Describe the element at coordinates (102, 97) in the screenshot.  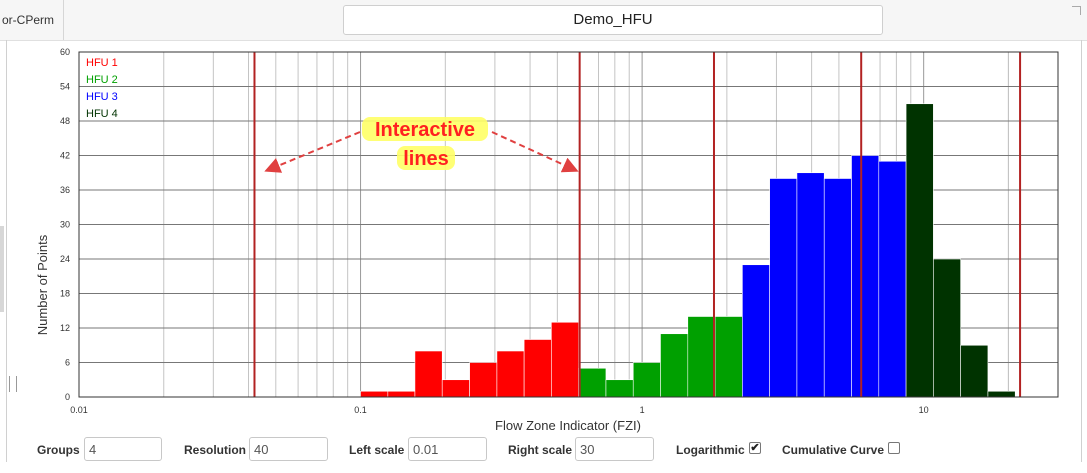
I see `legend-hfu3: HFU 3` at that location.